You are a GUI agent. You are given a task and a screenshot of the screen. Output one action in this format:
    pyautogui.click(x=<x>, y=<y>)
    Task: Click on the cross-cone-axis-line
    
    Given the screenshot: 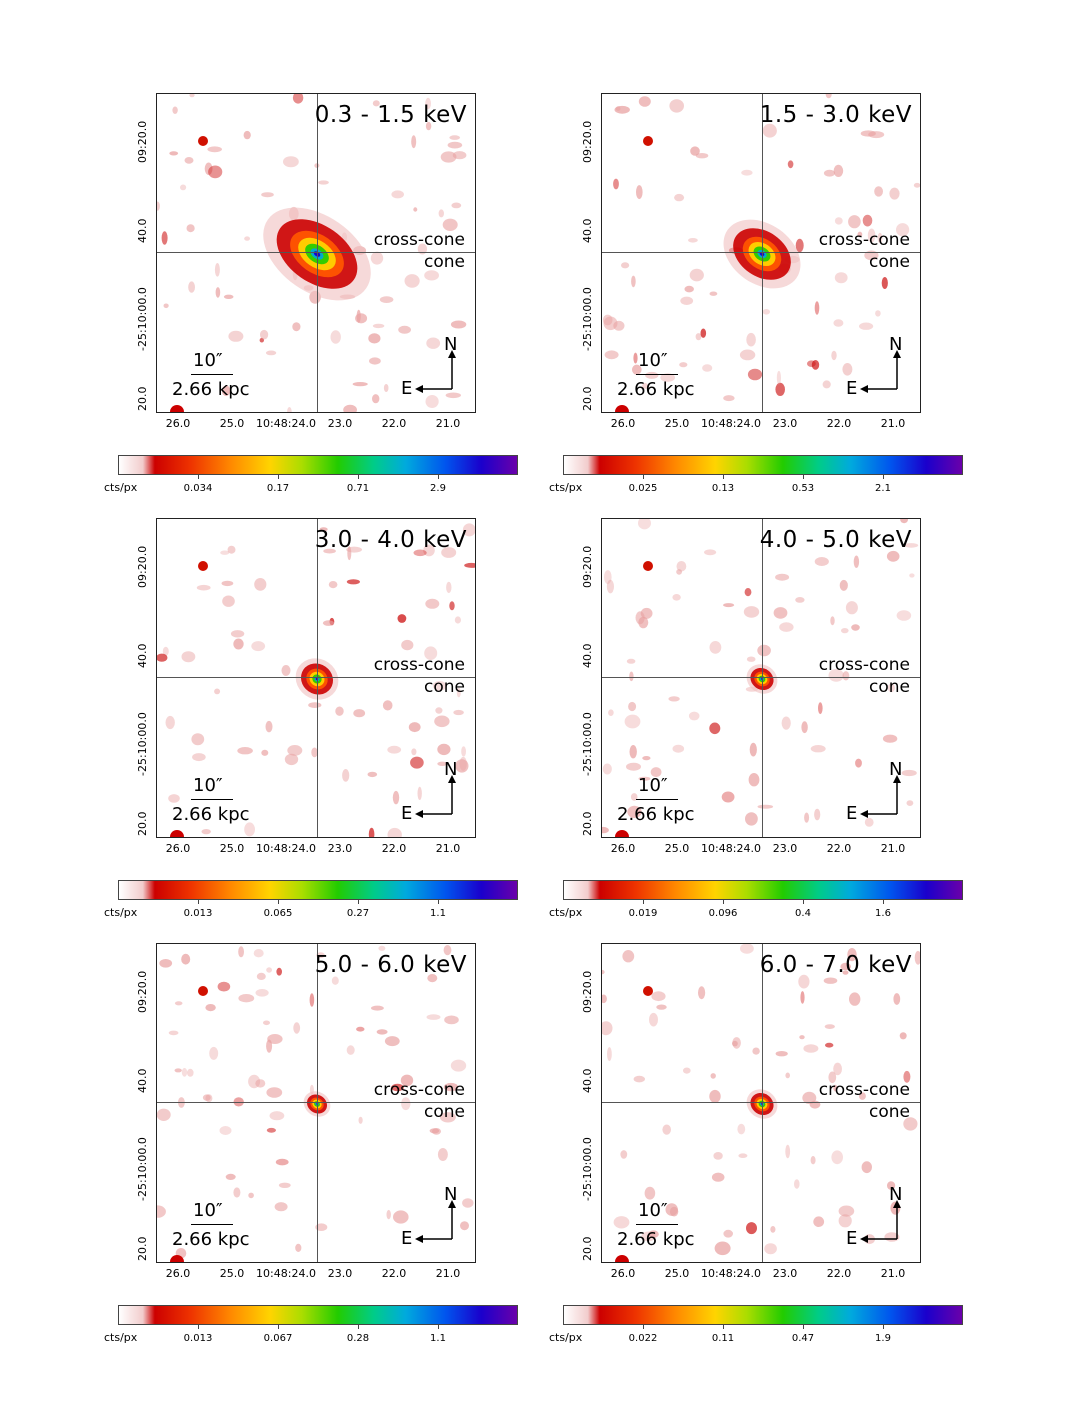 What is the action you would take?
    pyautogui.click(x=761, y=252)
    